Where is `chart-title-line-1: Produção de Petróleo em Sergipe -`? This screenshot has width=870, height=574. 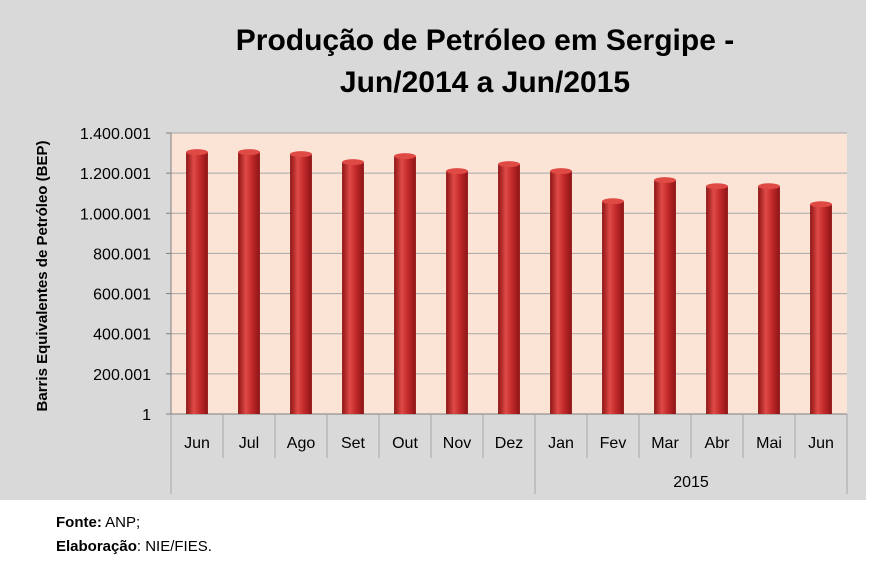 chart-title-line-1: Produção de Petróleo em Sergipe - is located at coordinates (485, 40).